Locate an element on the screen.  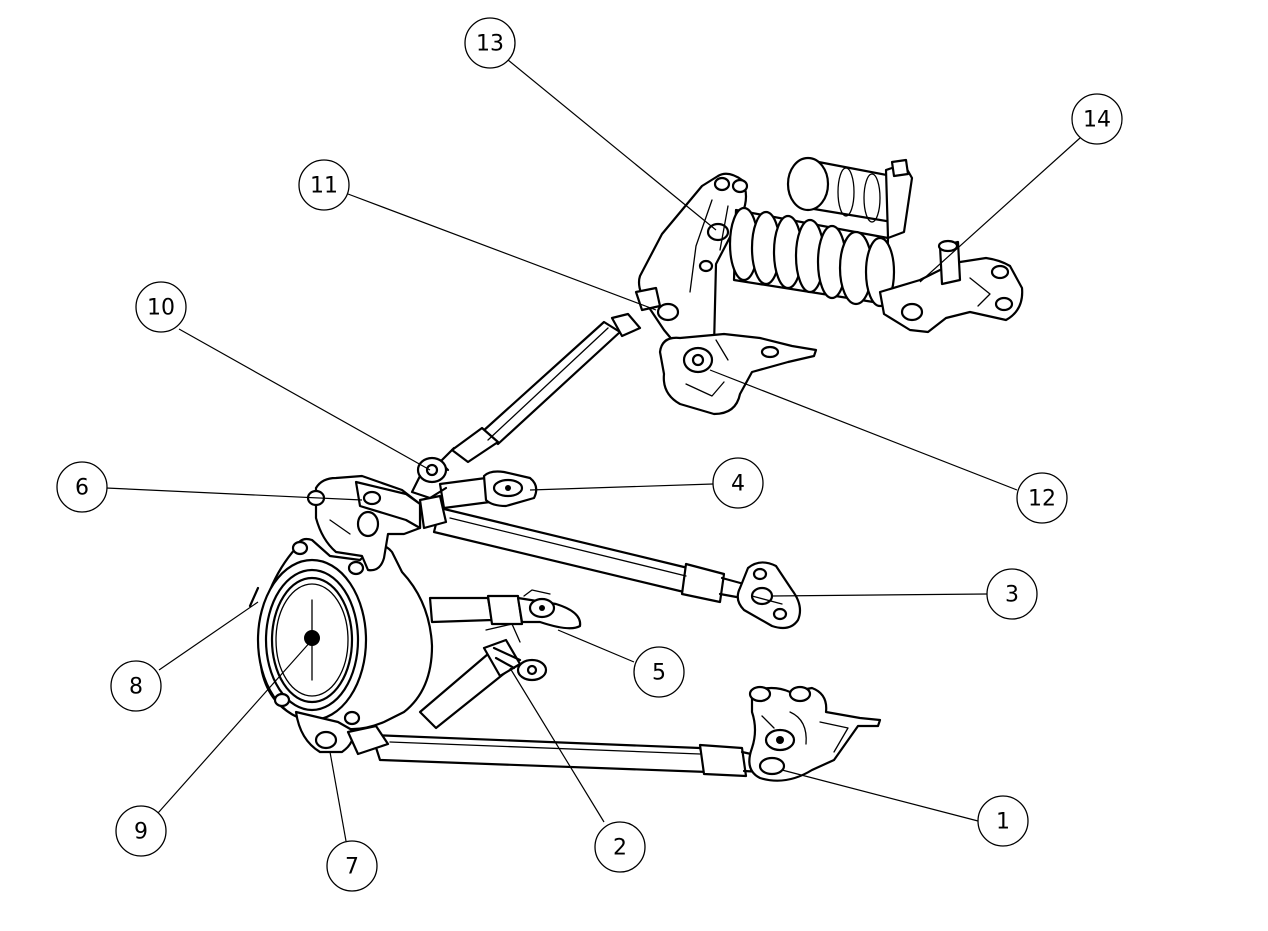
callout-12-label: 12 is located at coordinates (1042, 499).